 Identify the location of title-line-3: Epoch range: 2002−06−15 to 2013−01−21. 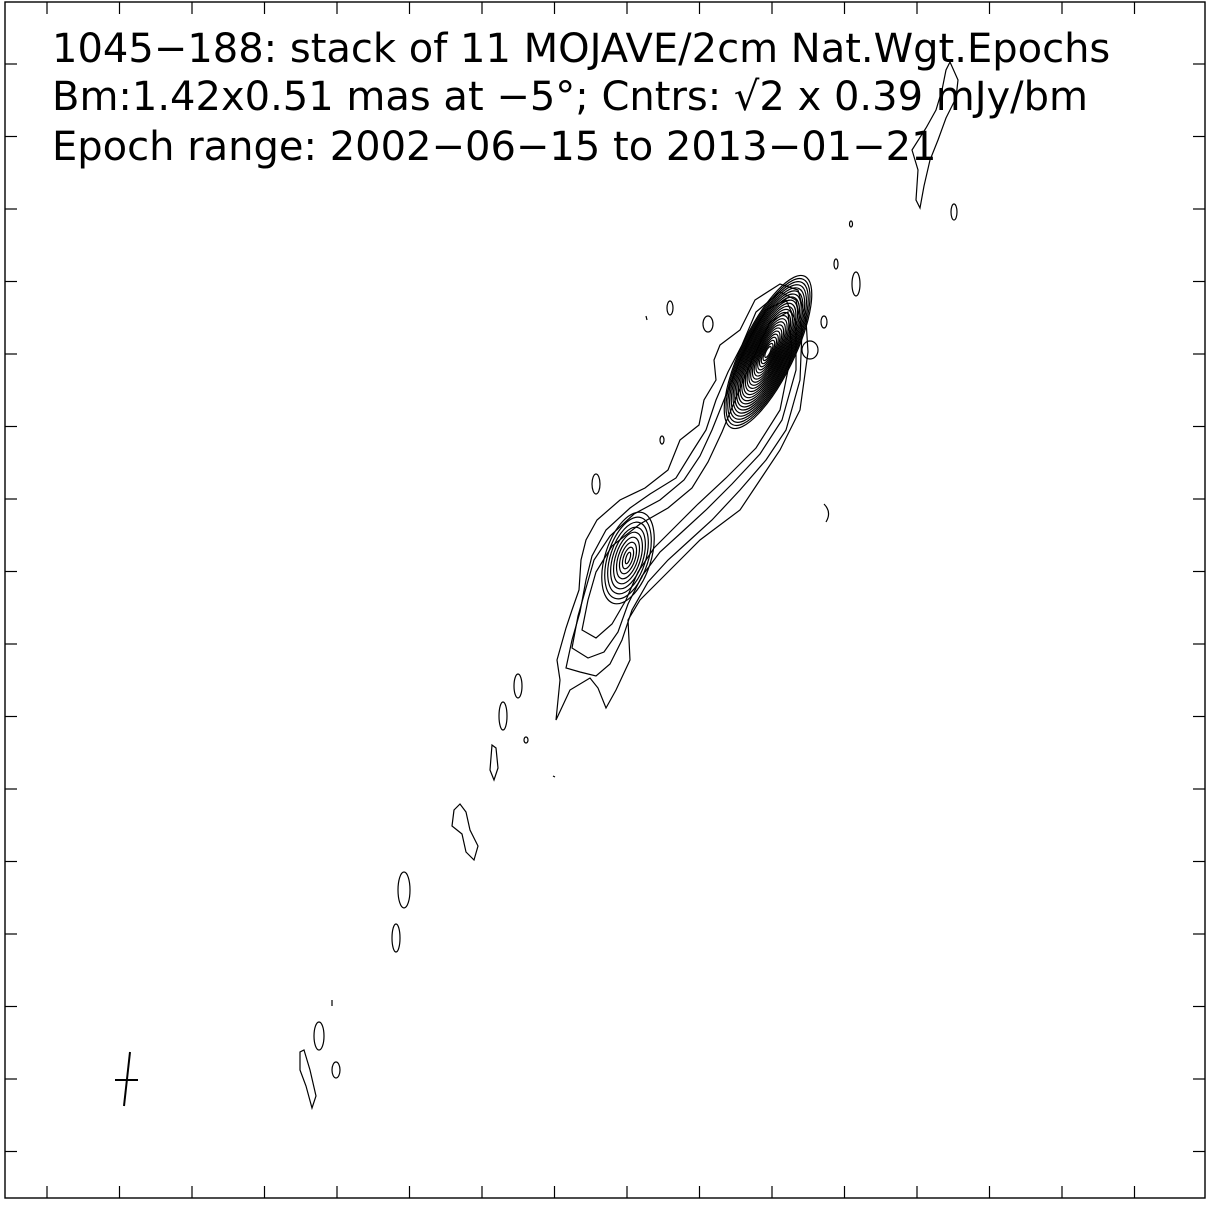
(494, 147).